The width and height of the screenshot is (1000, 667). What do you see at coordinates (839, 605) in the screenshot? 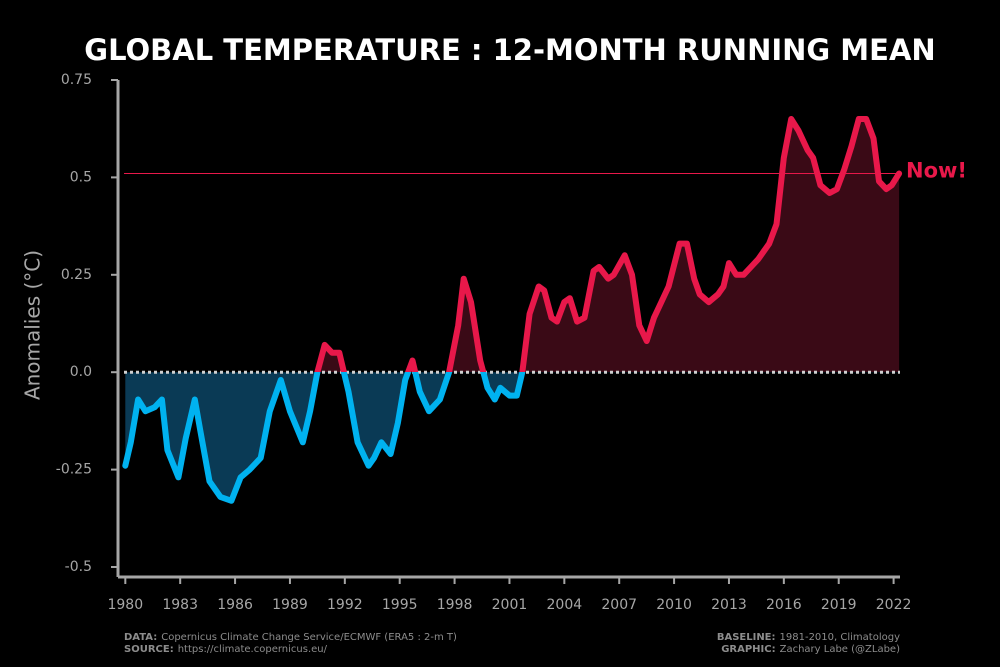
I see `x-tick-label: 2019` at bounding box center [839, 605].